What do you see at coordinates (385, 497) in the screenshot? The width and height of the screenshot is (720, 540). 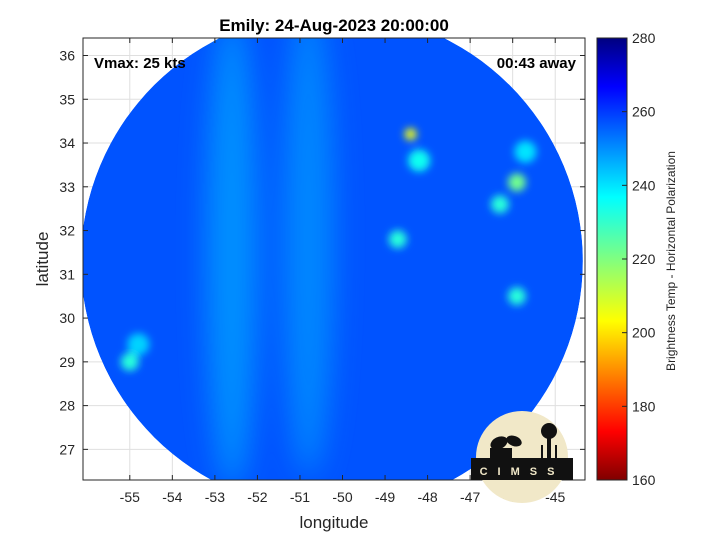 I see `x-tick-label: -49` at bounding box center [385, 497].